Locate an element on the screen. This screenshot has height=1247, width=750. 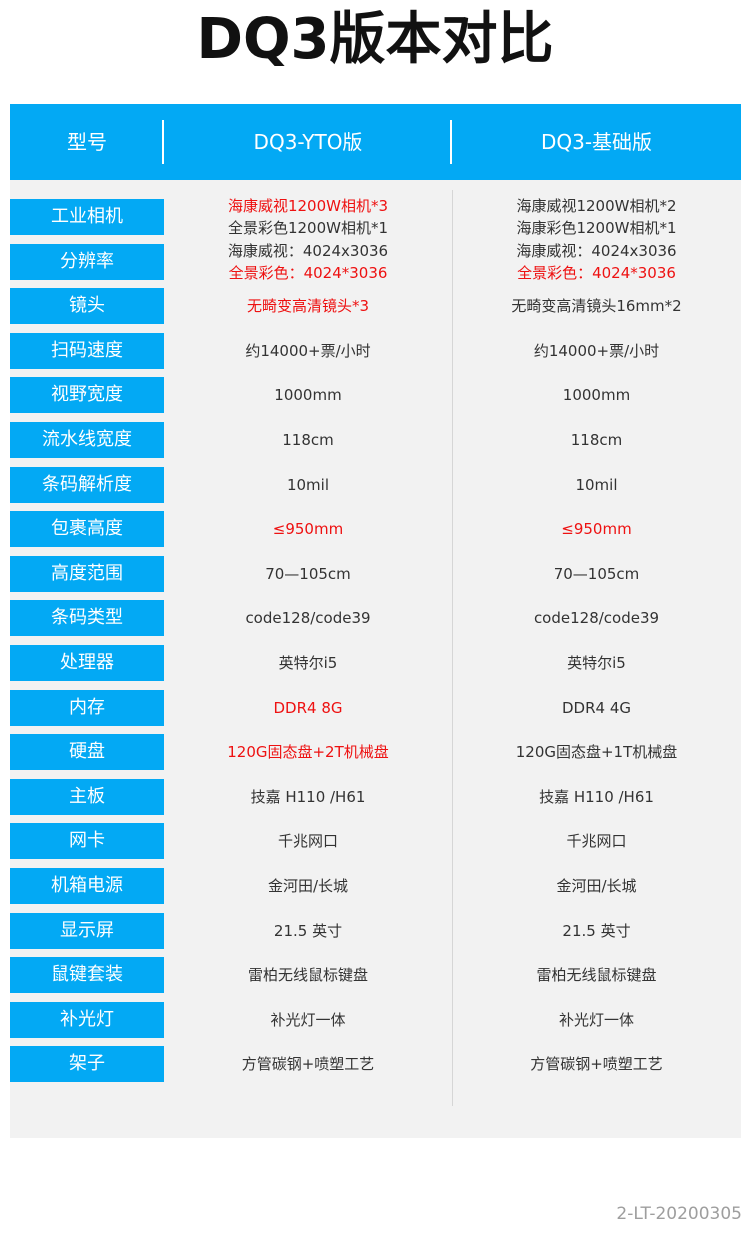
yto-value-cell: 金河田/长城 is located at coordinates (308, 886).